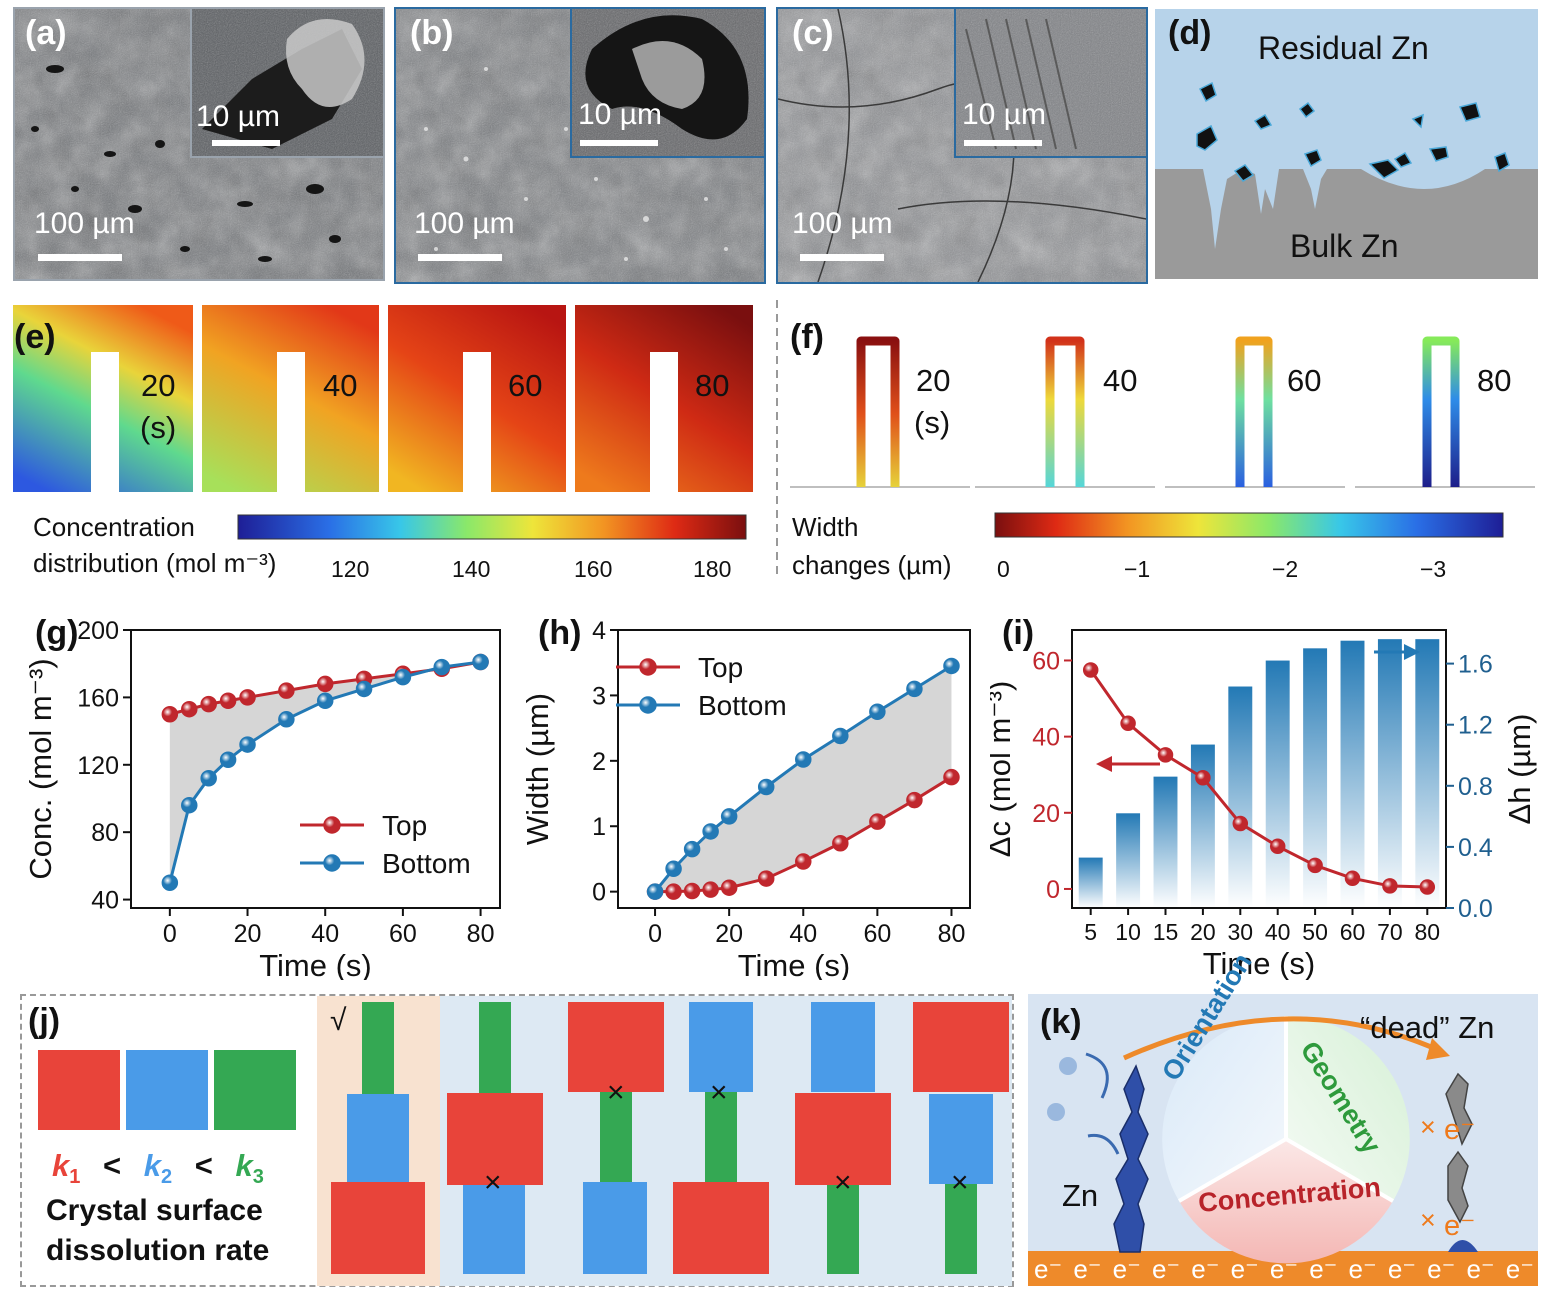 This screenshot has width=1550, height=1297. I want to click on y-tick-label: 0, so click(599, 893).